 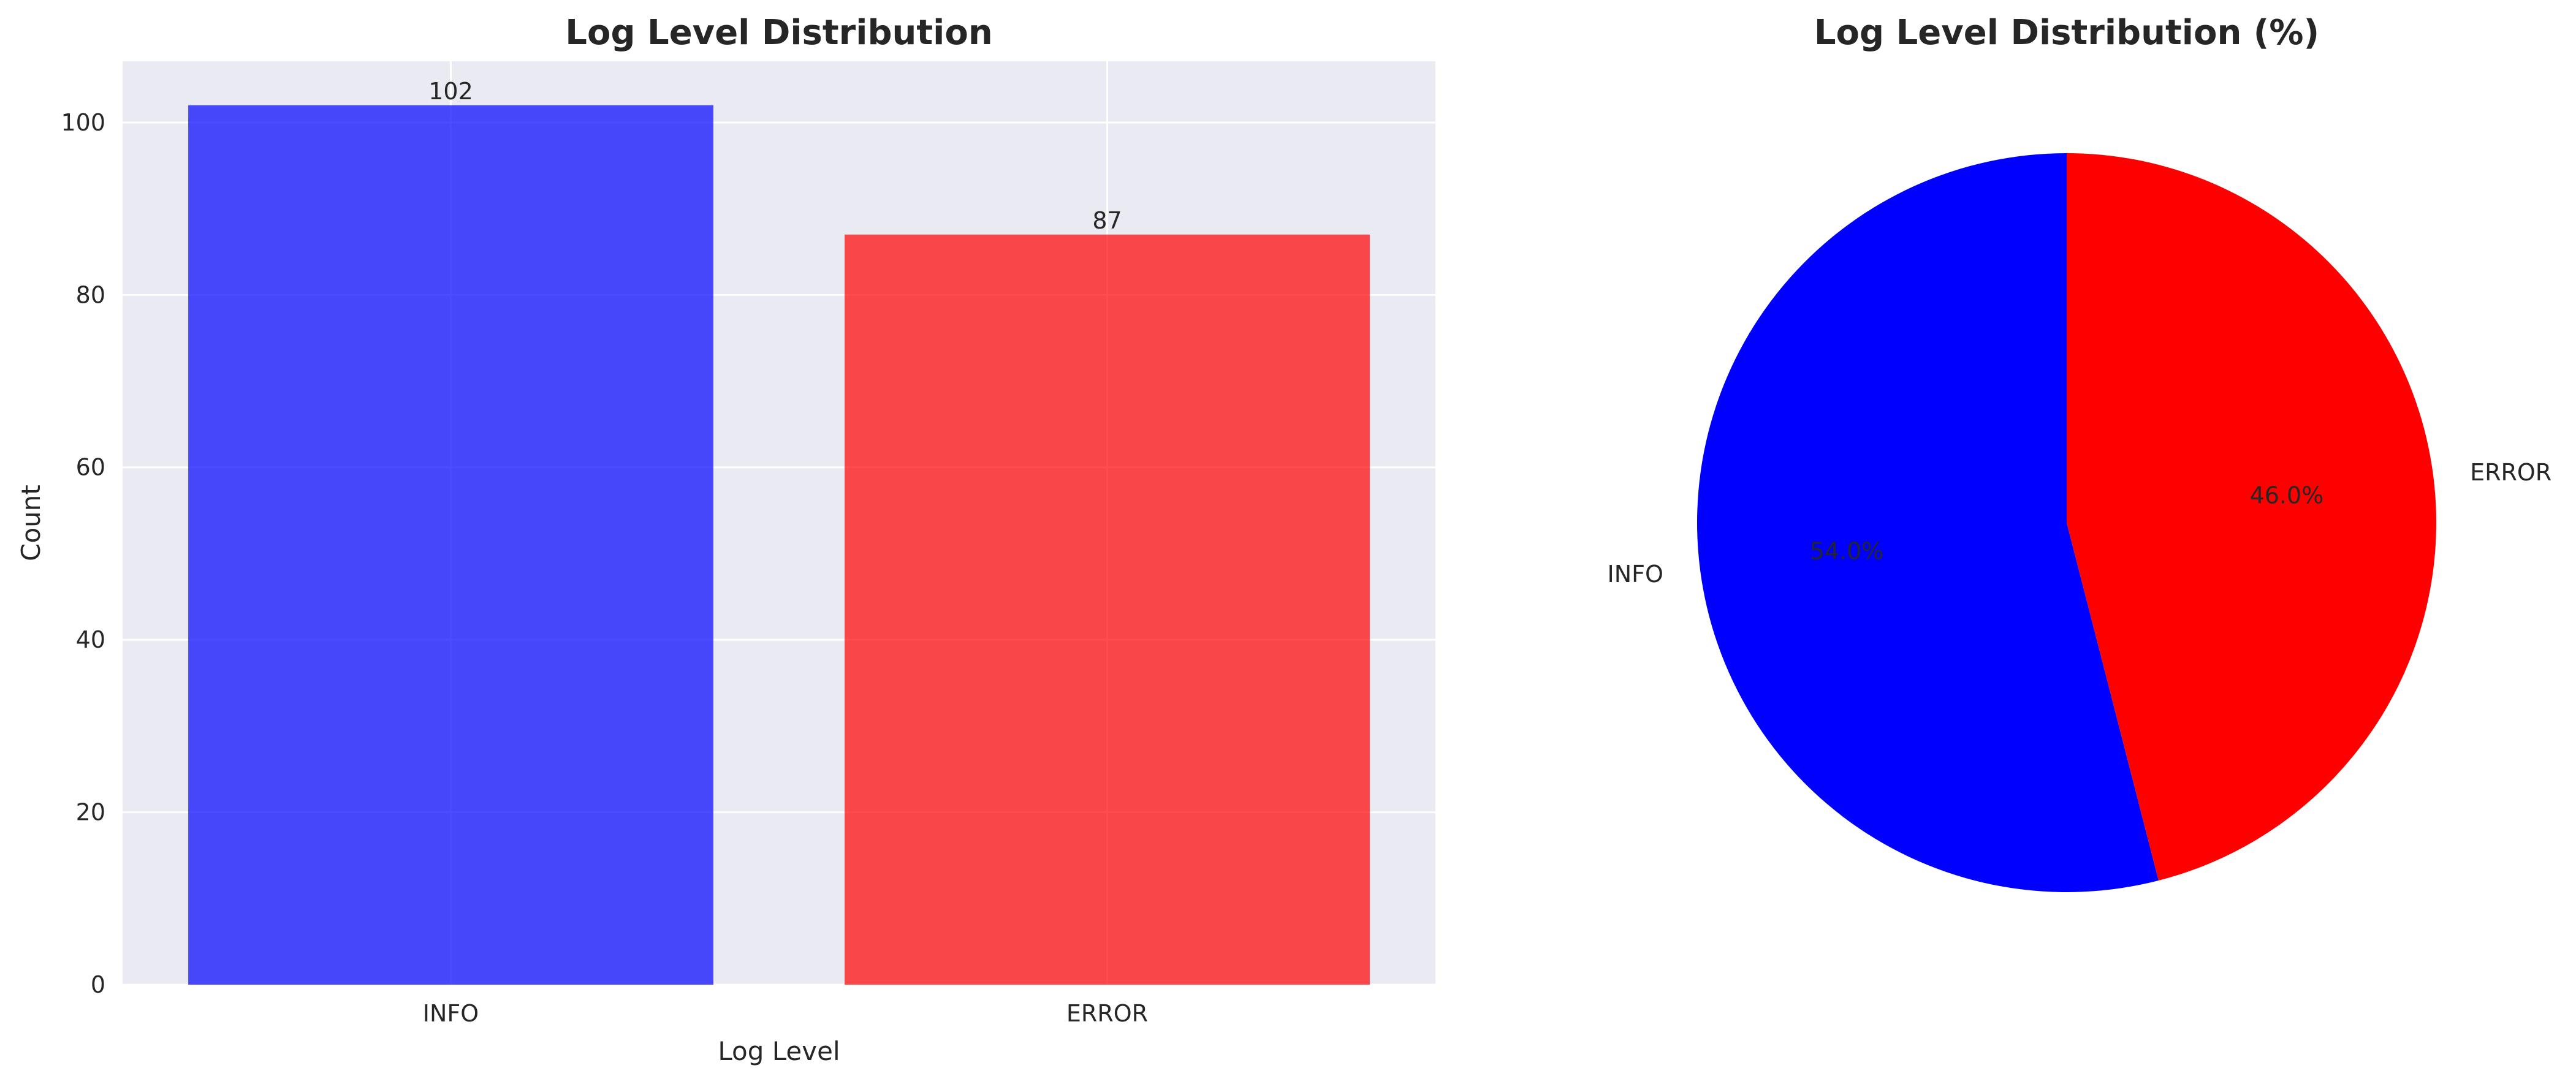 What do you see at coordinates (83, 122) in the screenshot?
I see `y-tick-label: 100` at bounding box center [83, 122].